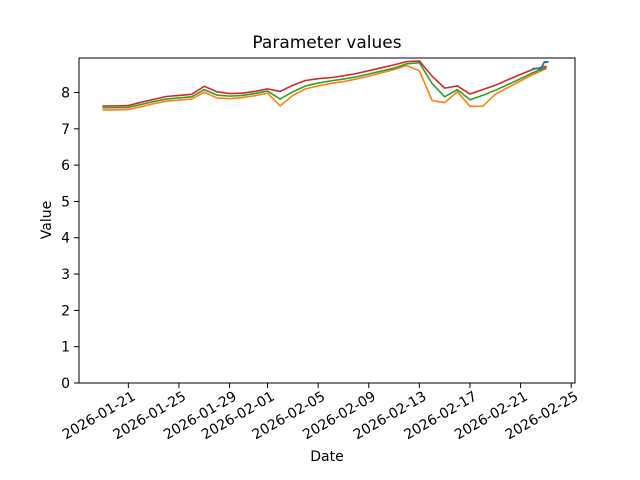 The image size is (640, 480). Describe the element at coordinates (327, 457) in the screenshot. I see `x-axis-label: Date` at that location.